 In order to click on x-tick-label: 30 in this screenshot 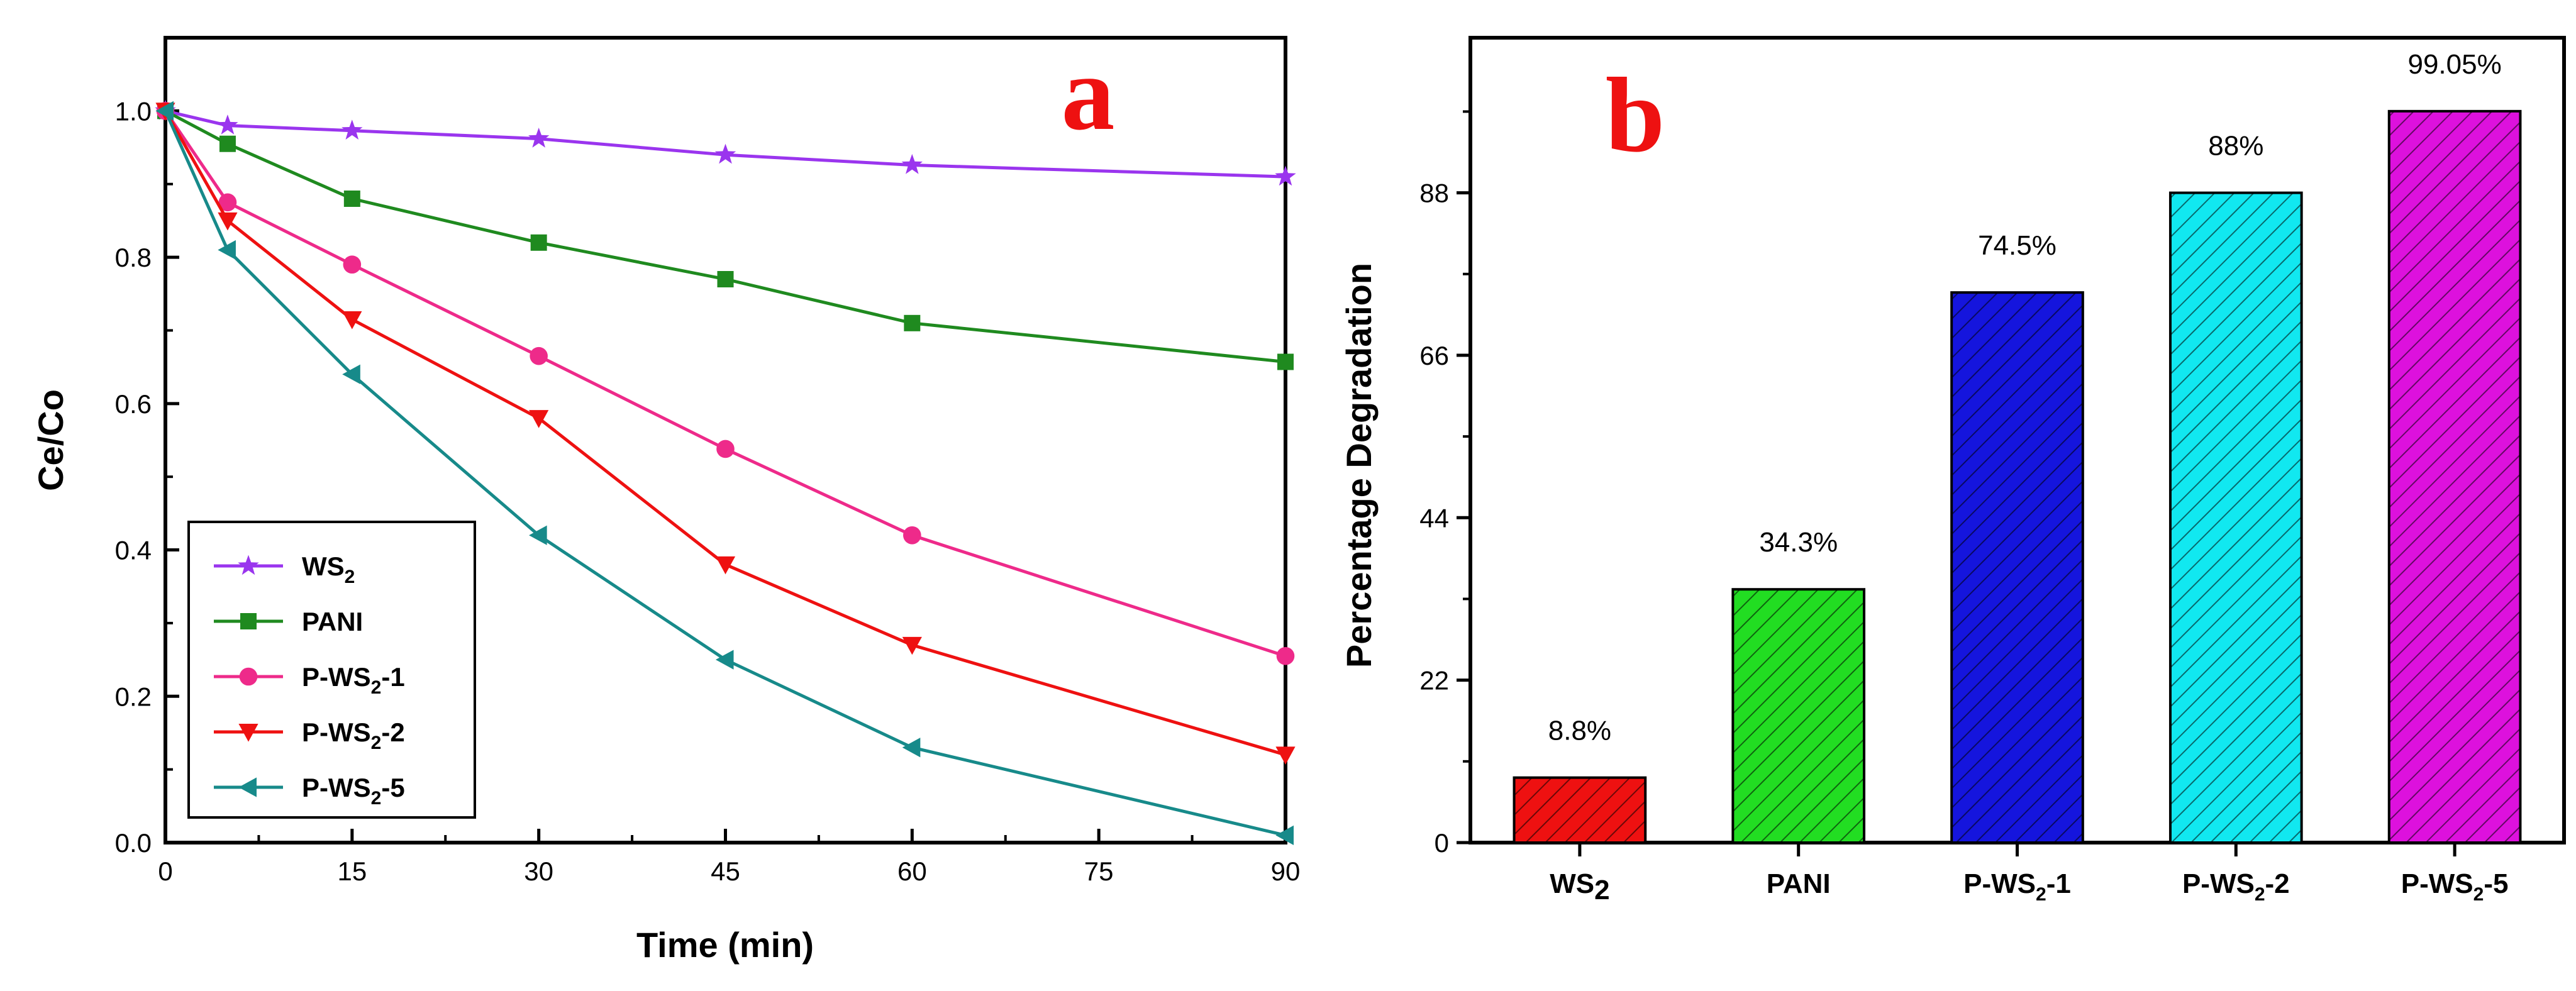, I will do `click(538, 871)`.